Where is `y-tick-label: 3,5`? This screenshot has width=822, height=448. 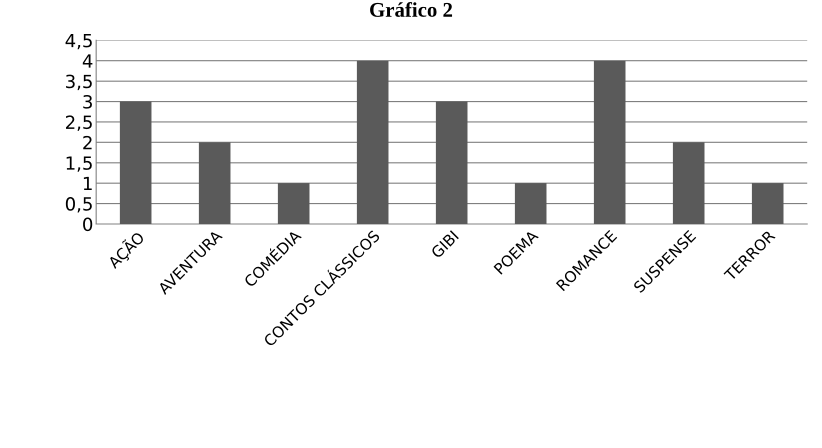
y-tick-label: 3,5 is located at coordinates (79, 82).